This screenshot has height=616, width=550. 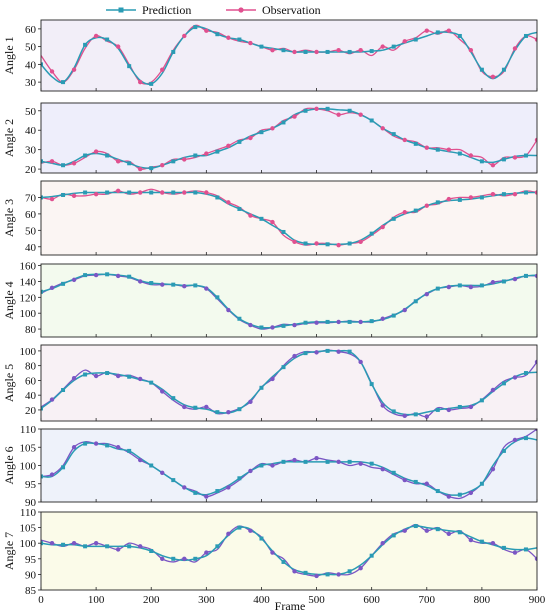 What do you see at coordinates (41, 600) in the screenshot?
I see `x-tick-label: 0` at bounding box center [41, 600].